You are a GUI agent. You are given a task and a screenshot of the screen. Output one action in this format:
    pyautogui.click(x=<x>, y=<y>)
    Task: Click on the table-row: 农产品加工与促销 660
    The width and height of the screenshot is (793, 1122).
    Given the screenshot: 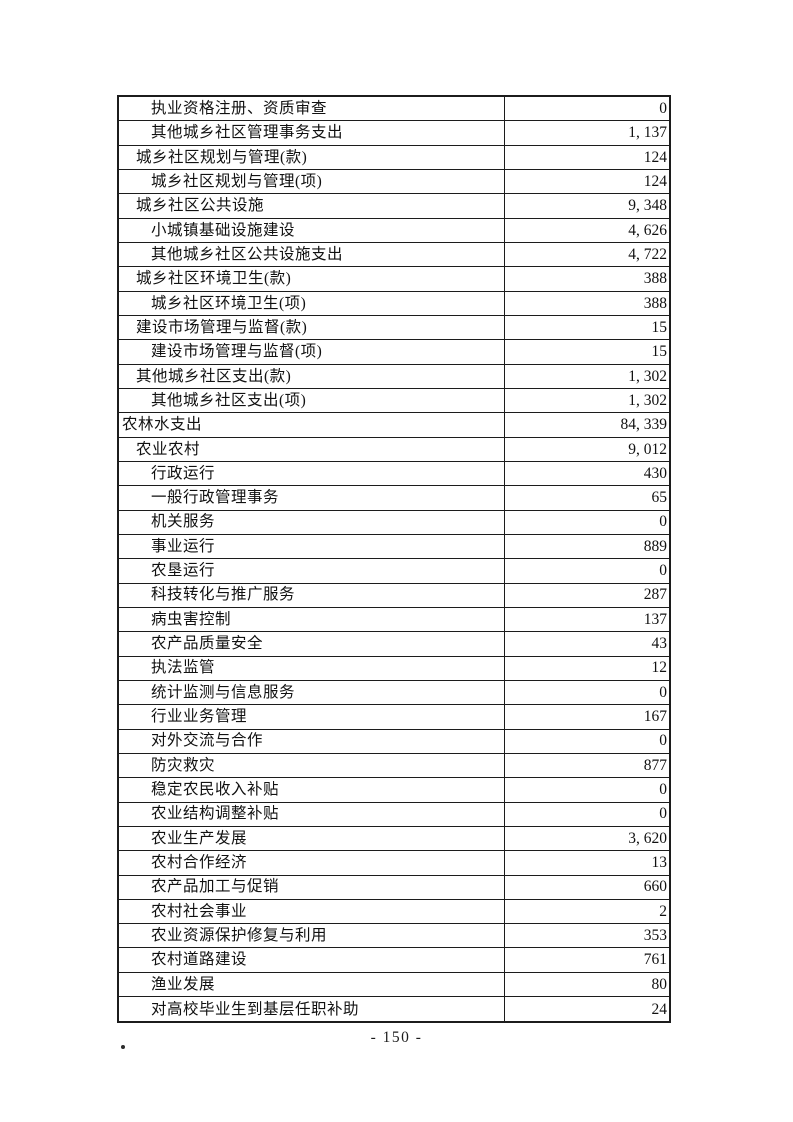 What is the action you would take?
    pyautogui.click(x=394, y=887)
    